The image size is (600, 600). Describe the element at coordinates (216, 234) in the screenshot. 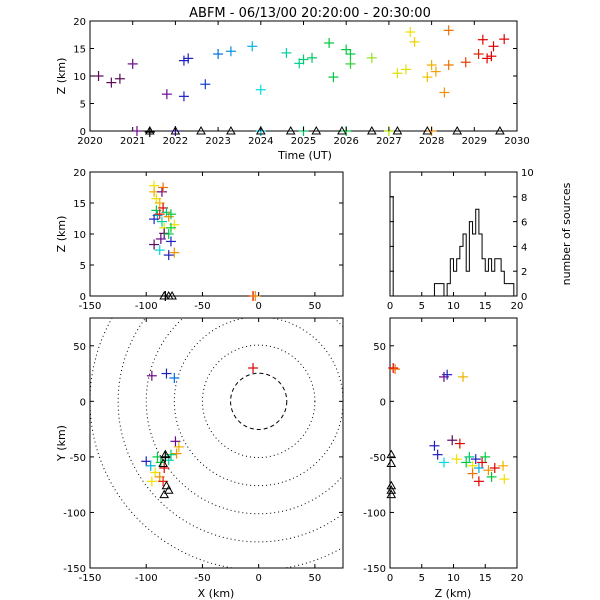

I see `xz-panel` at that location.